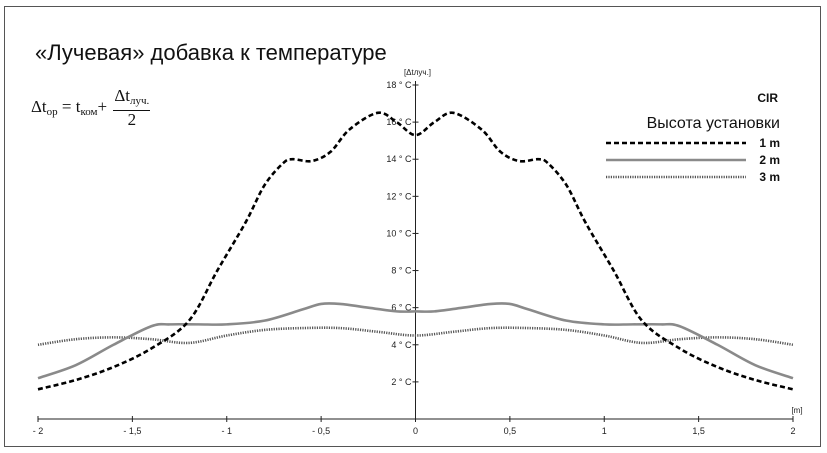 The image size is (827, 453). What do you see at coordinates (132, 119) in the screenshot?
I see `formula-denominator: 2` at bounding box center [132, 119].